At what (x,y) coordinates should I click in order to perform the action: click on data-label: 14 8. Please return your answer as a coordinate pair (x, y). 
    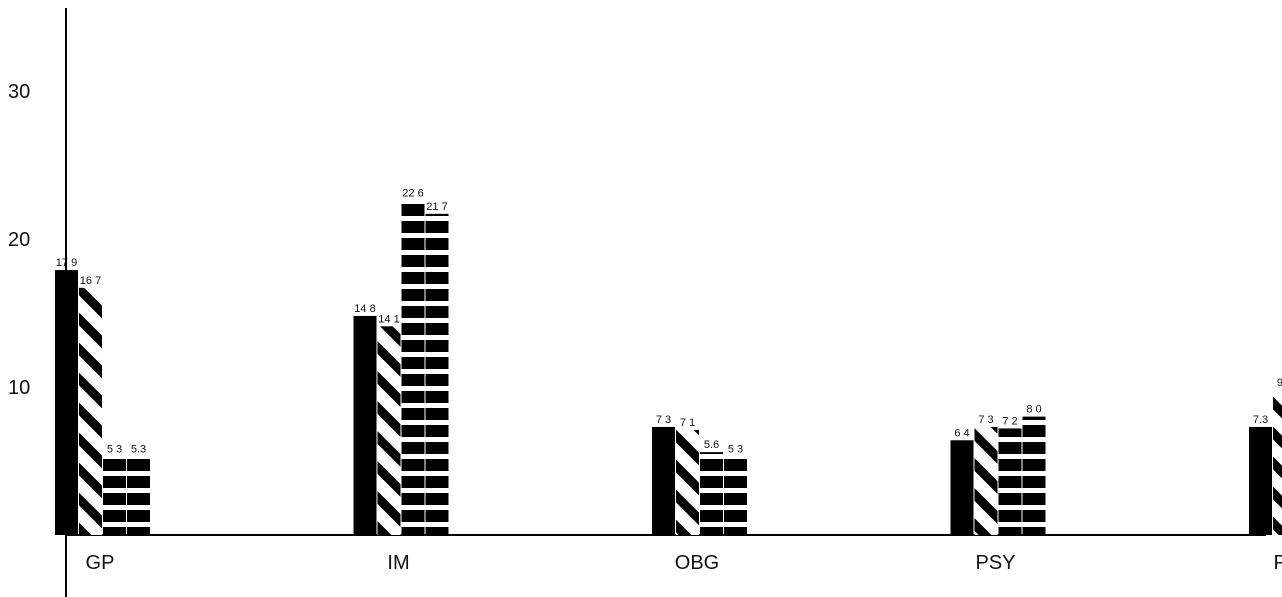
    Looking at the image, I should click on (364, 309).